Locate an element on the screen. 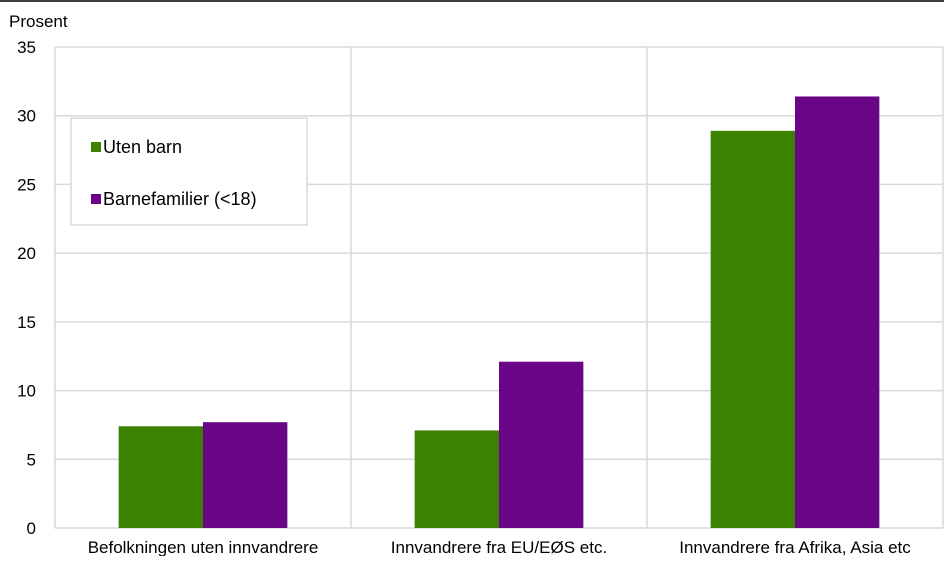 This screenshot has width=944, height=561. x-category-label: Innvandrere fra EU/EØS etc. is located at coordinates (499, 547).